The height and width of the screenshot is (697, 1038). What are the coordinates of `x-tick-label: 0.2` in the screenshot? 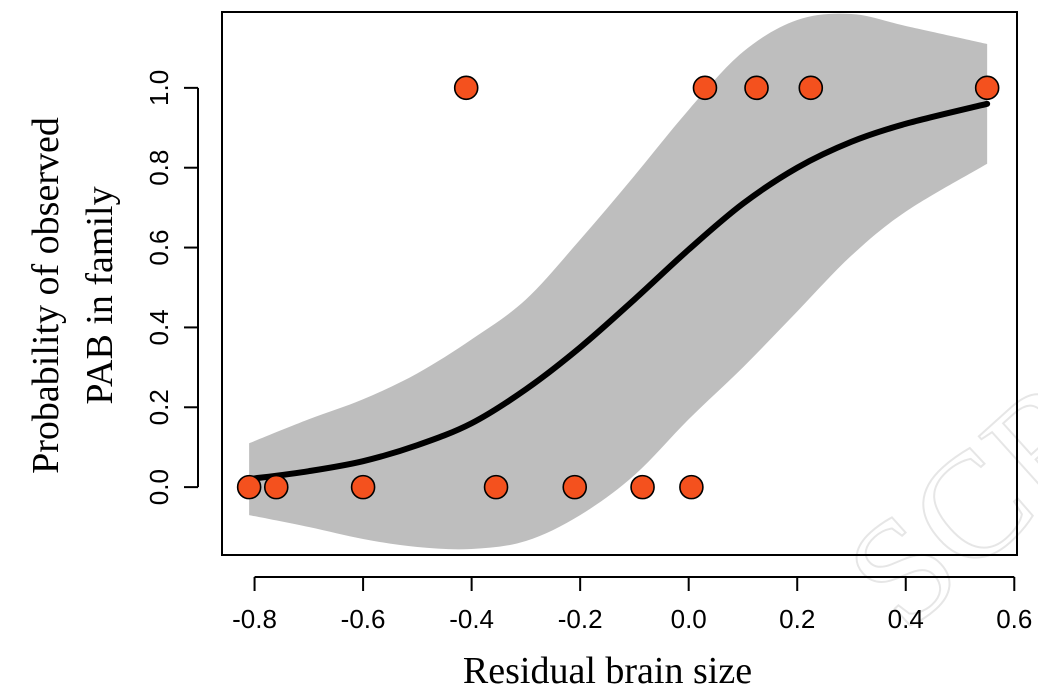 It's located at (797, 619).